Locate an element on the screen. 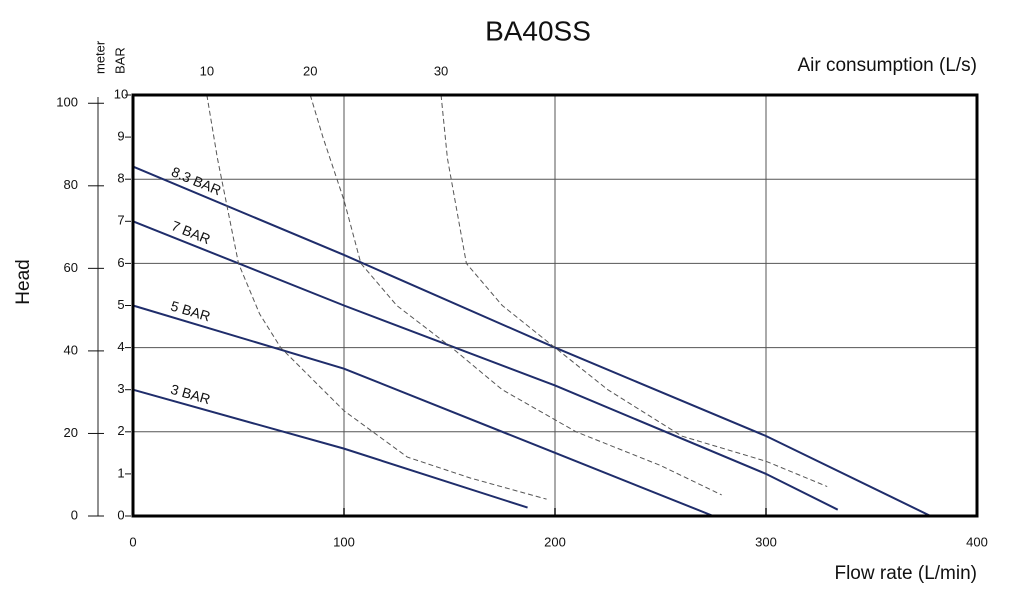 The width and height of the screenshot is (1022, 602). series-label: 3 BAR is located at coordinates (190, 394).